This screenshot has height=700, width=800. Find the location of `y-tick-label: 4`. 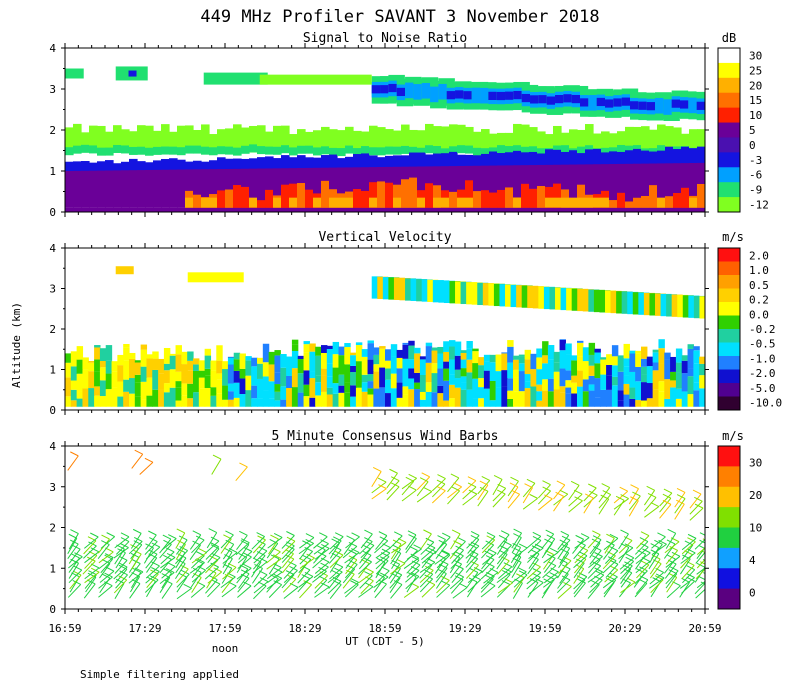

y-tick-label: 4 is located at coordinates (52, 248).